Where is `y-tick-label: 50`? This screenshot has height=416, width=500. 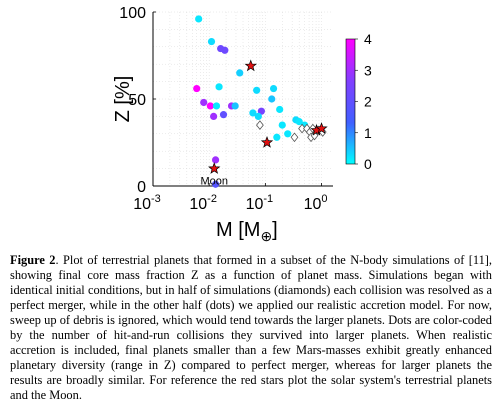
y-tick-label: 50 is located at coordinates (137, 100).